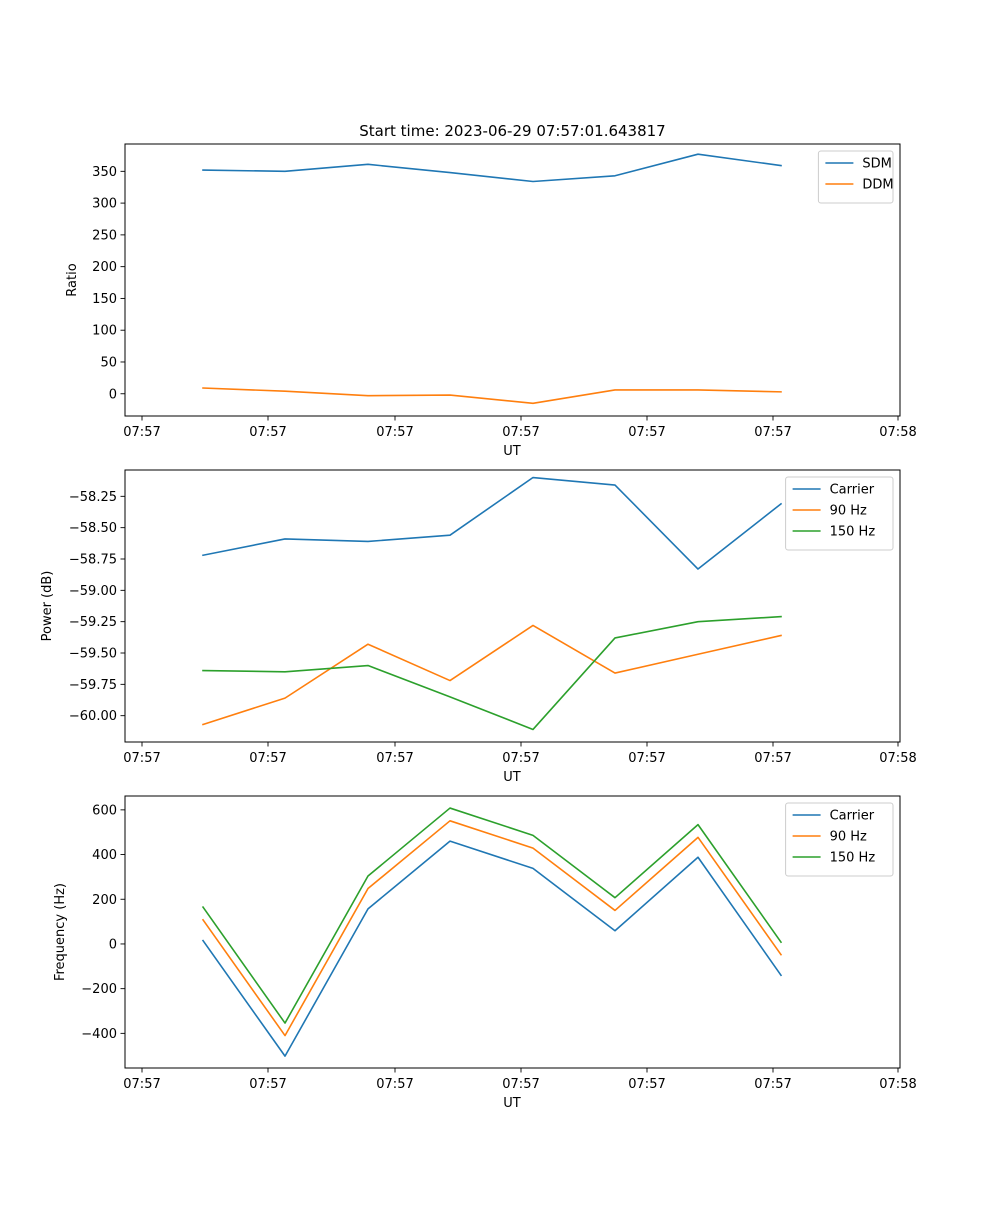 This screenshot has height=1205, width=1000. I want to click on y-tick-label: 300, so click(104, 204).